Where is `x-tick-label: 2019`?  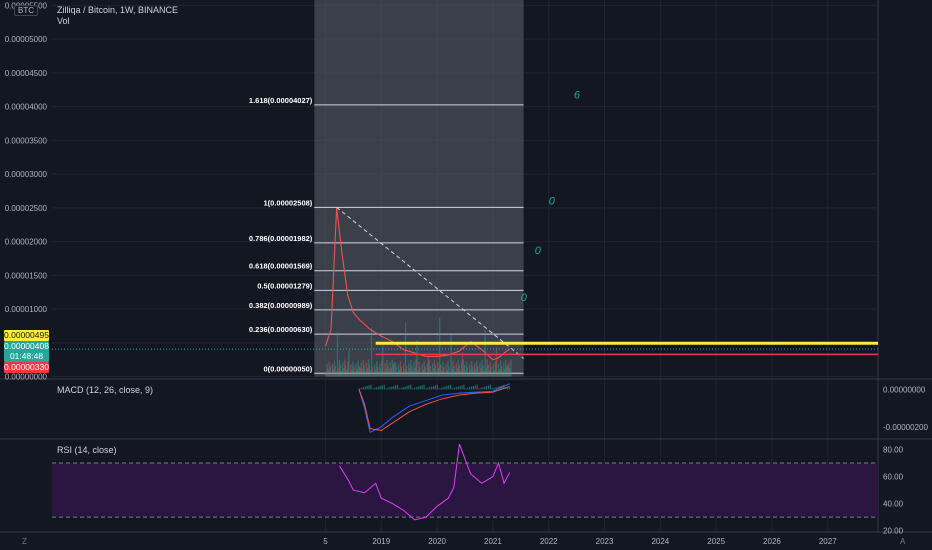
x-tick-label: 2019 is located at coordinates (381, 541).